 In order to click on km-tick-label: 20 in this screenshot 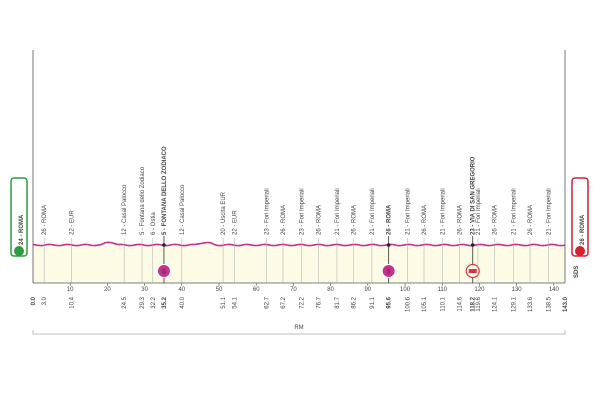, I will do `click(107, 290)`.